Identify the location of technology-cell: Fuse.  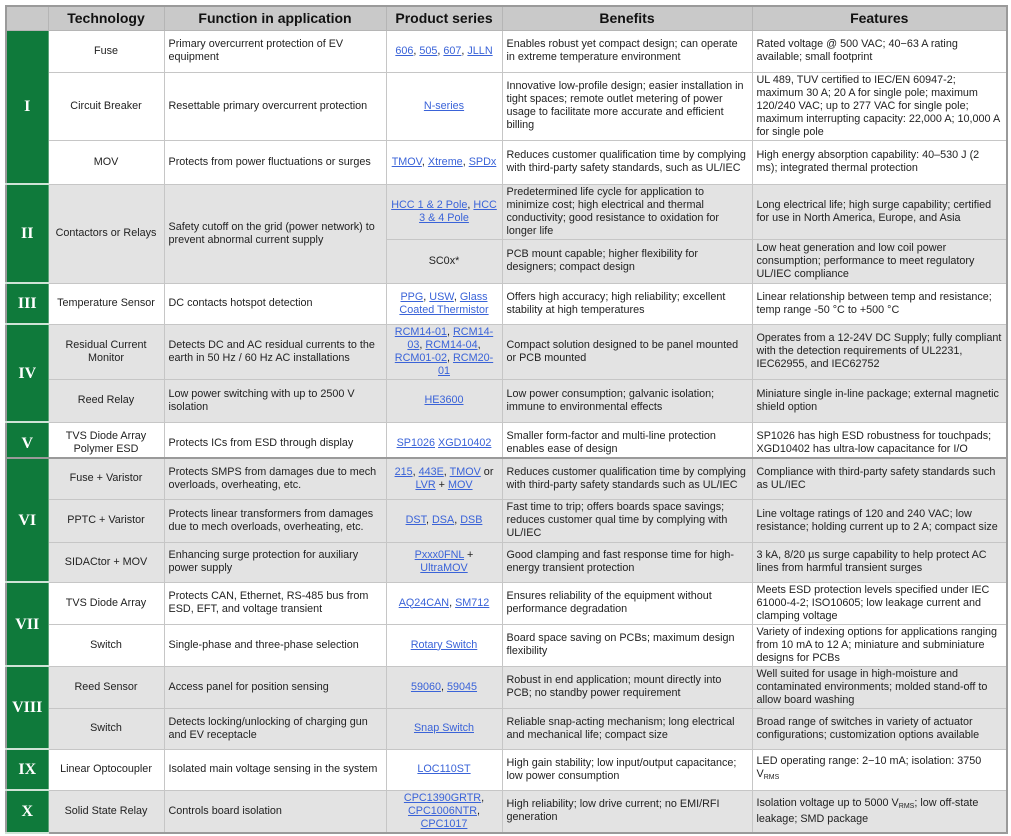
(106, 51).